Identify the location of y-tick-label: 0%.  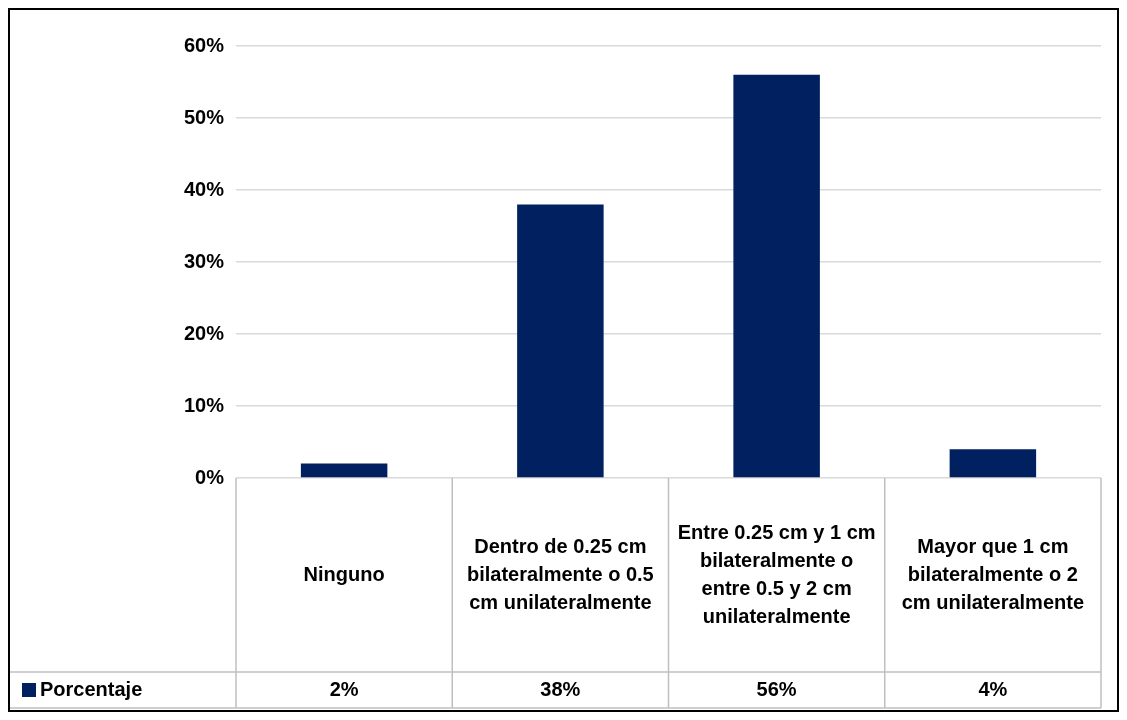
(210, 476).